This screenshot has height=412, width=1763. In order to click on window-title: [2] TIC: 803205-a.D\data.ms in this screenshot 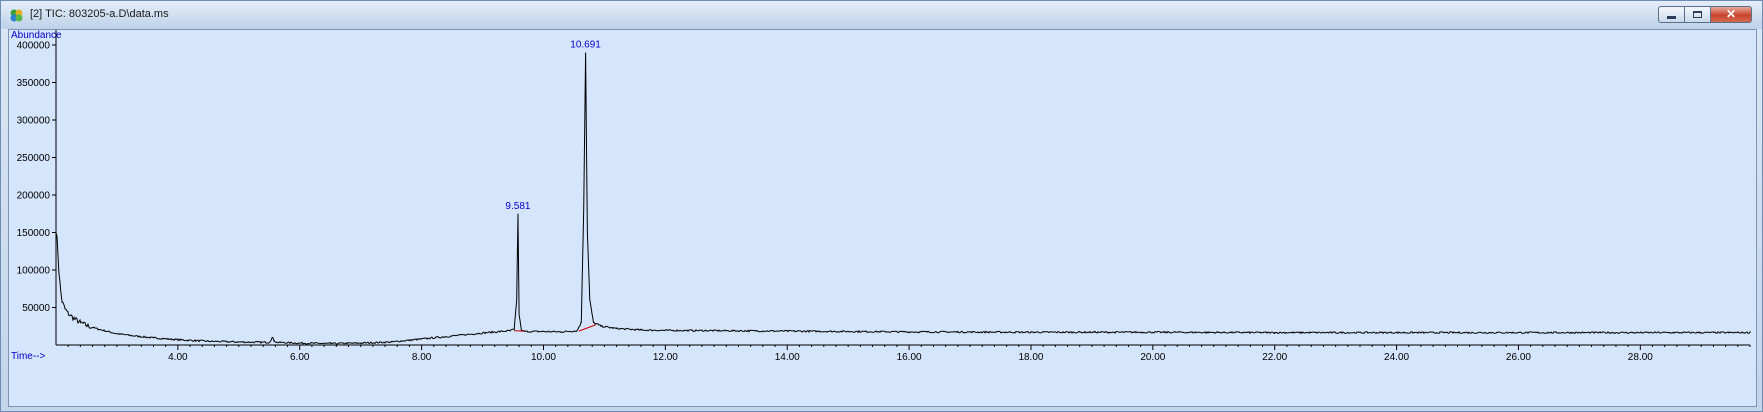, I will do `click(99, 14)`.